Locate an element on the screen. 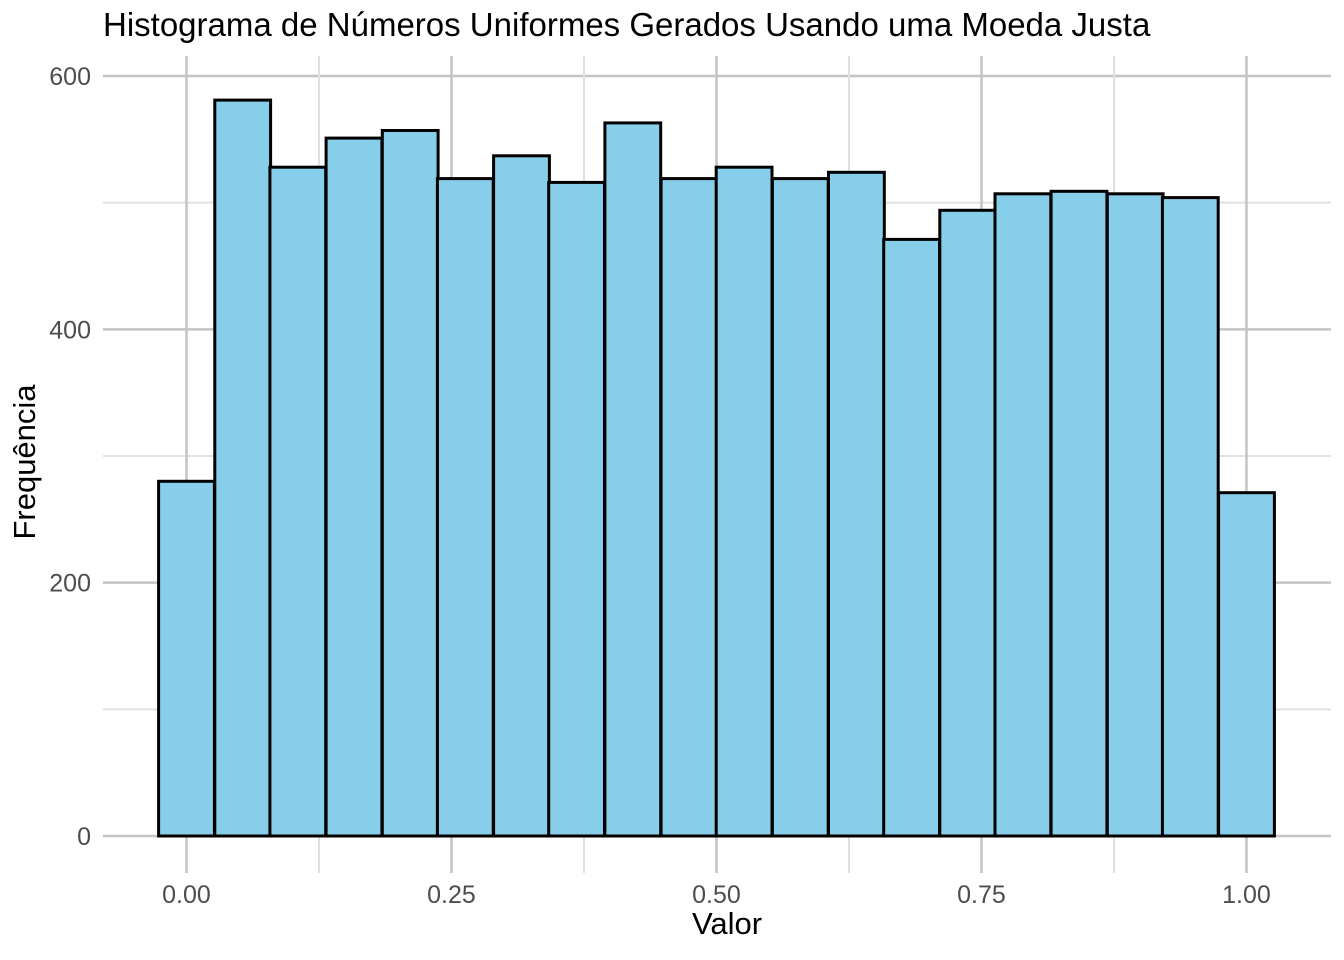 The height and width of the screenshot is (960, 1344). x-tick-label: 1.00 is located at coordinates (1246, 895).